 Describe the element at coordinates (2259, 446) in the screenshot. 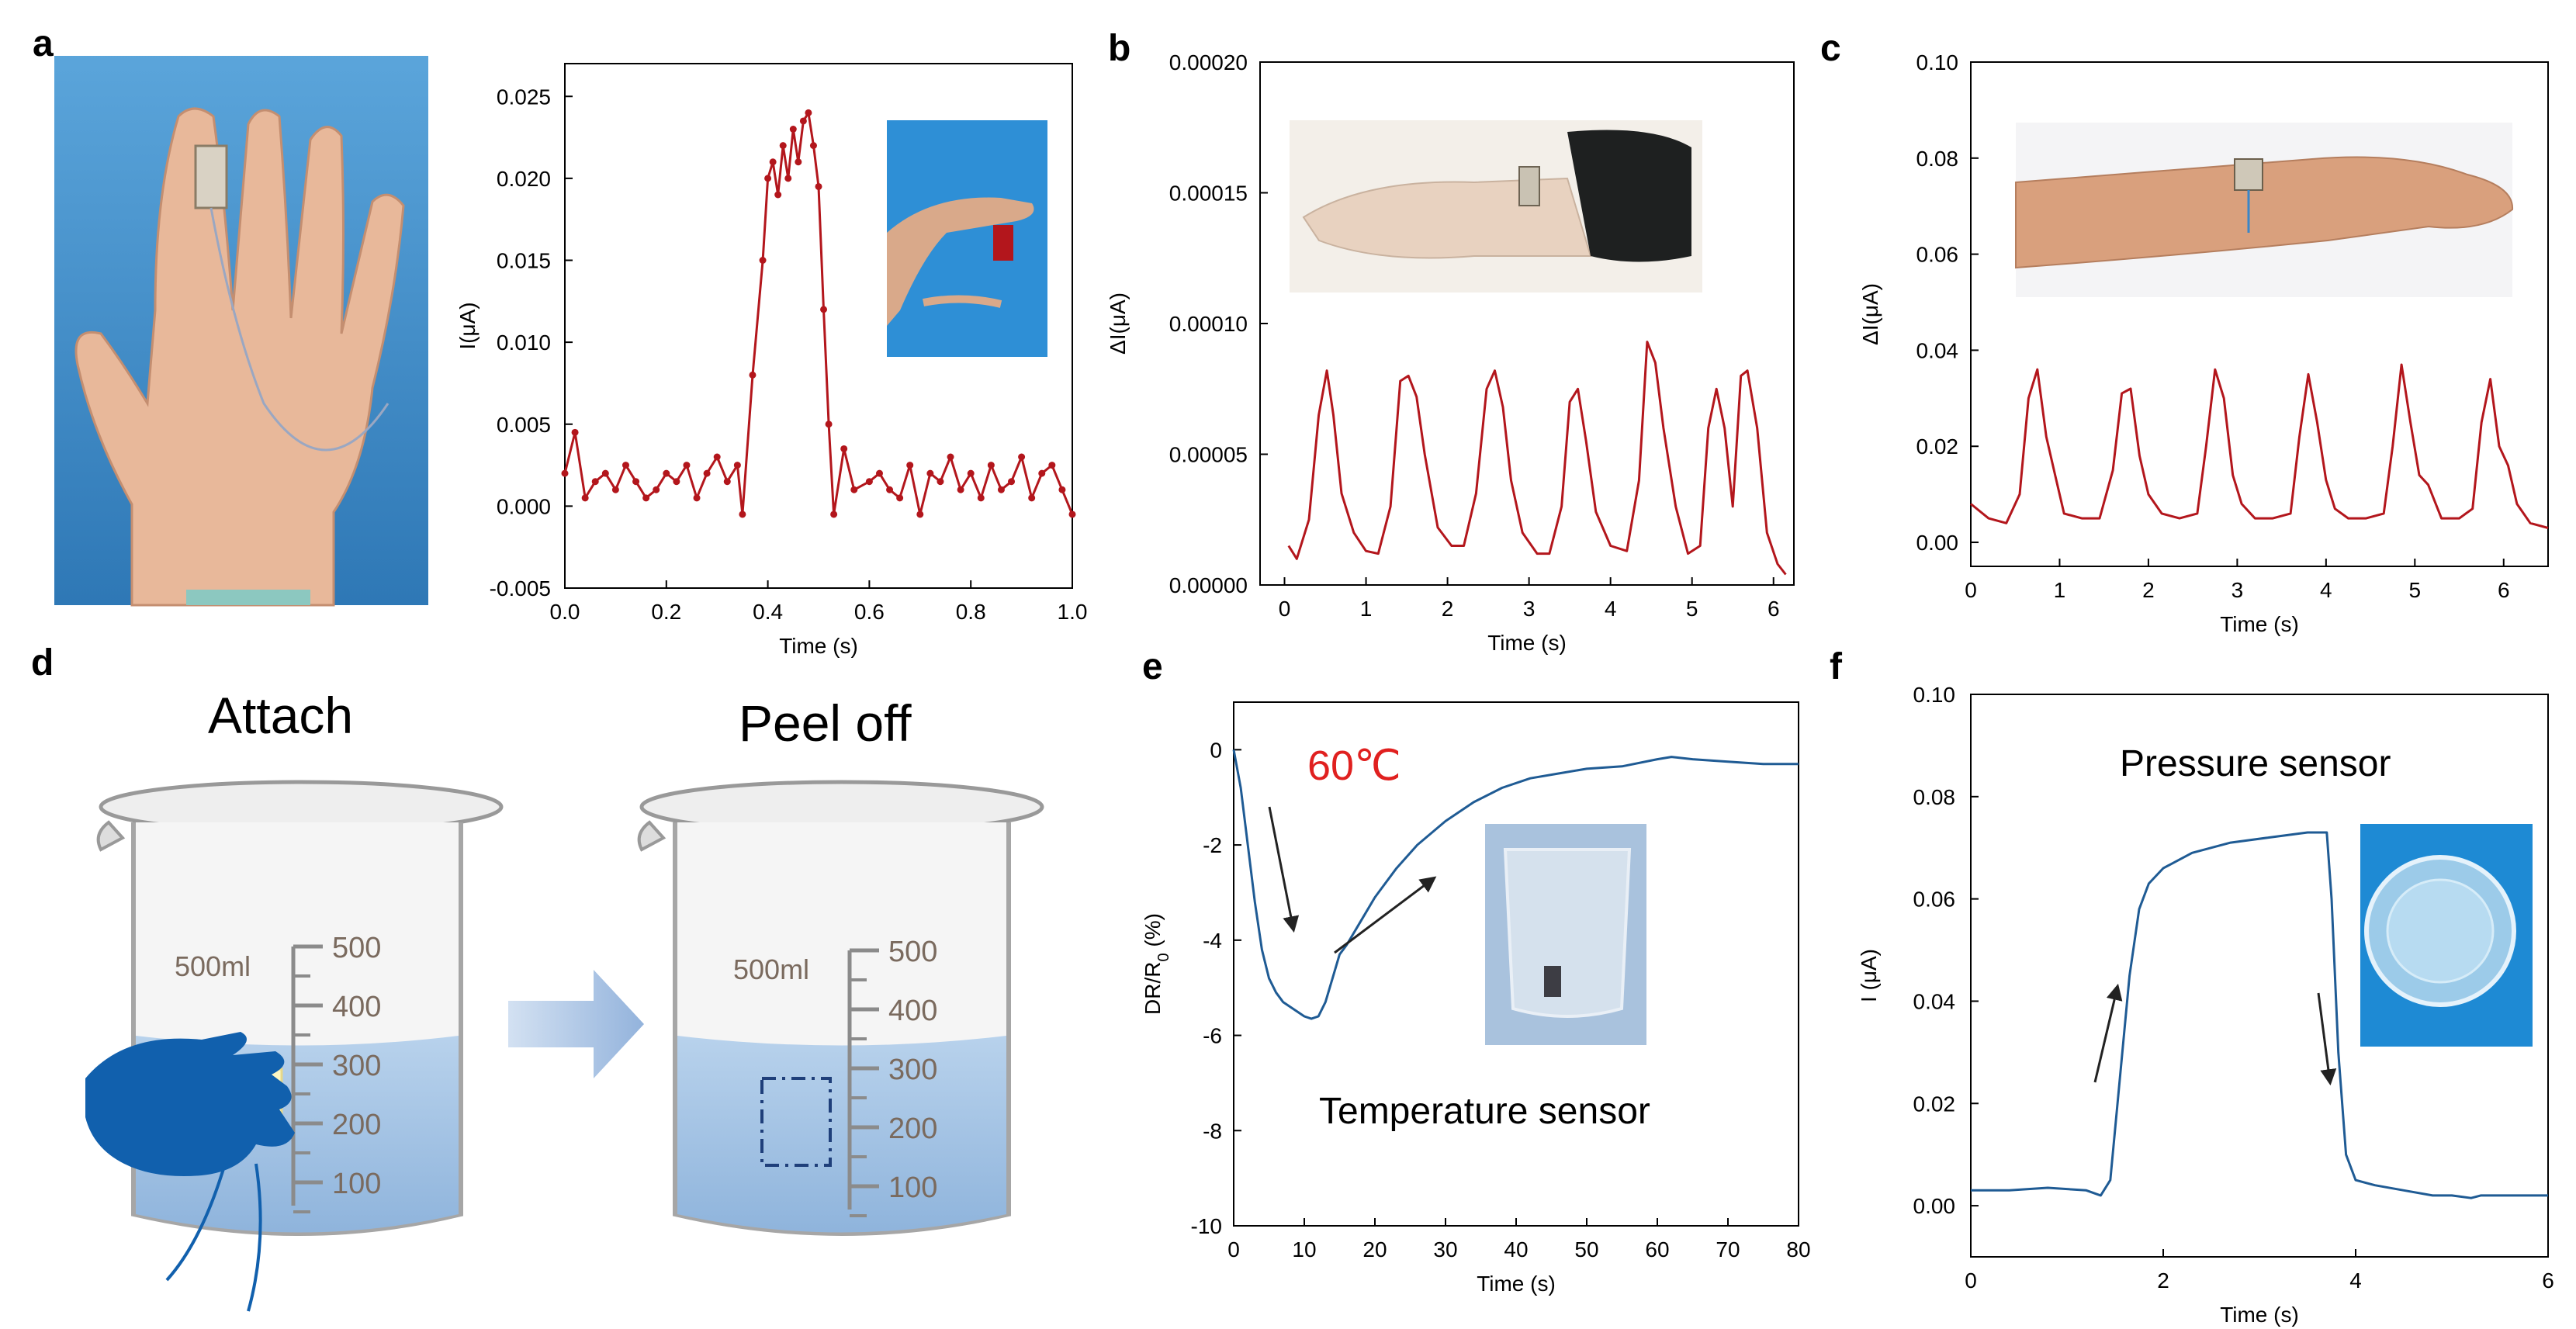

I see `series-line-c` at that location.